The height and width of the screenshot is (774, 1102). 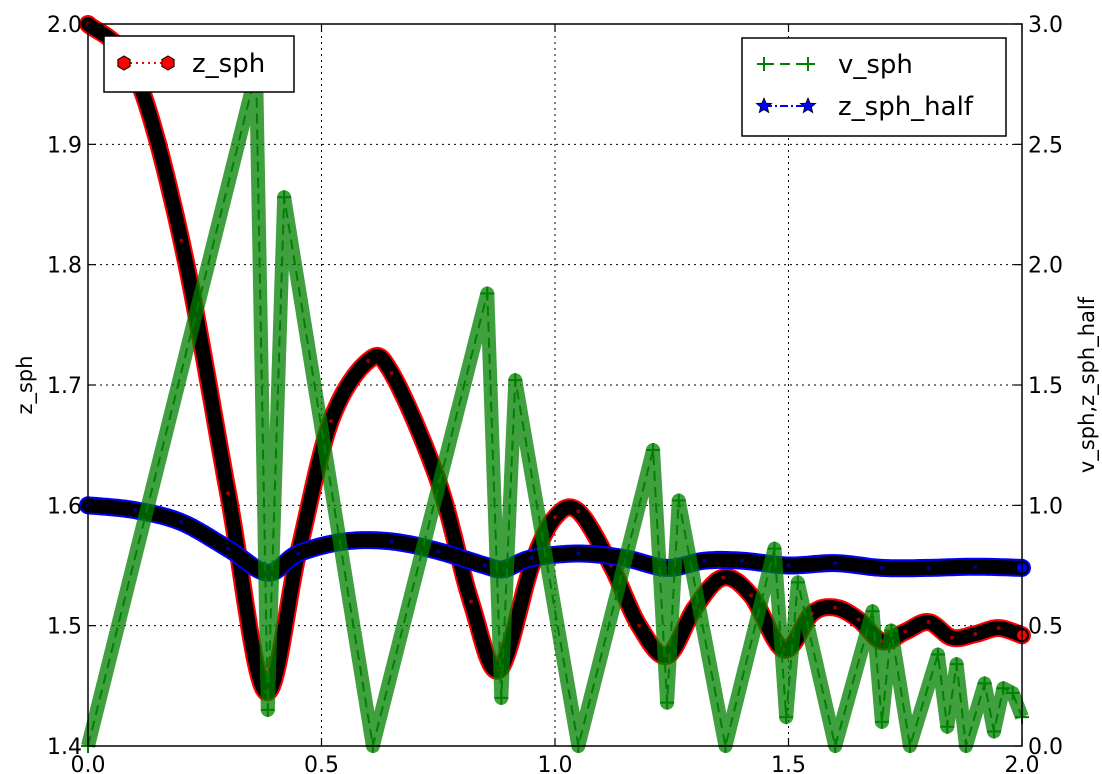 What do you see at coordinates (555, 539) in the screenshot?
I see `series-z-sph-half` at bounding box center [555, 539].